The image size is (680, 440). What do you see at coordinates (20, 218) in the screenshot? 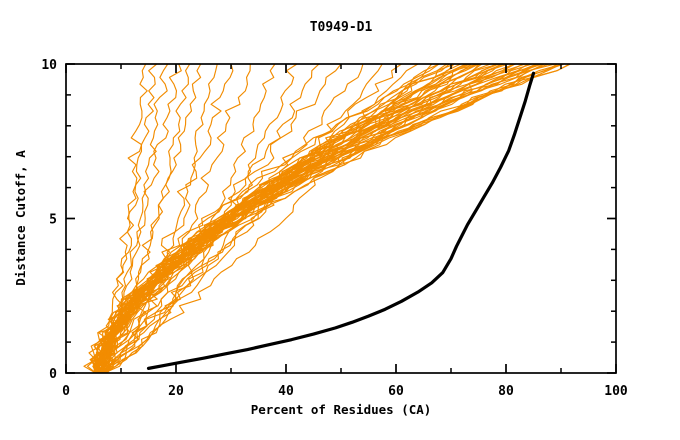
I see `y-axis-label: Distance Cutoff, A` at bounding box center [20, 218].